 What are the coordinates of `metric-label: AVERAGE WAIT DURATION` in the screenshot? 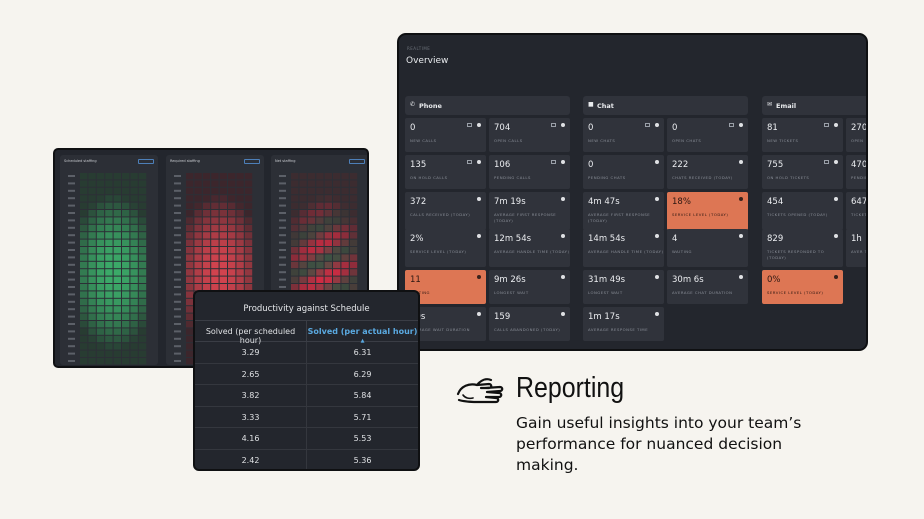 It's located at (440, 329).